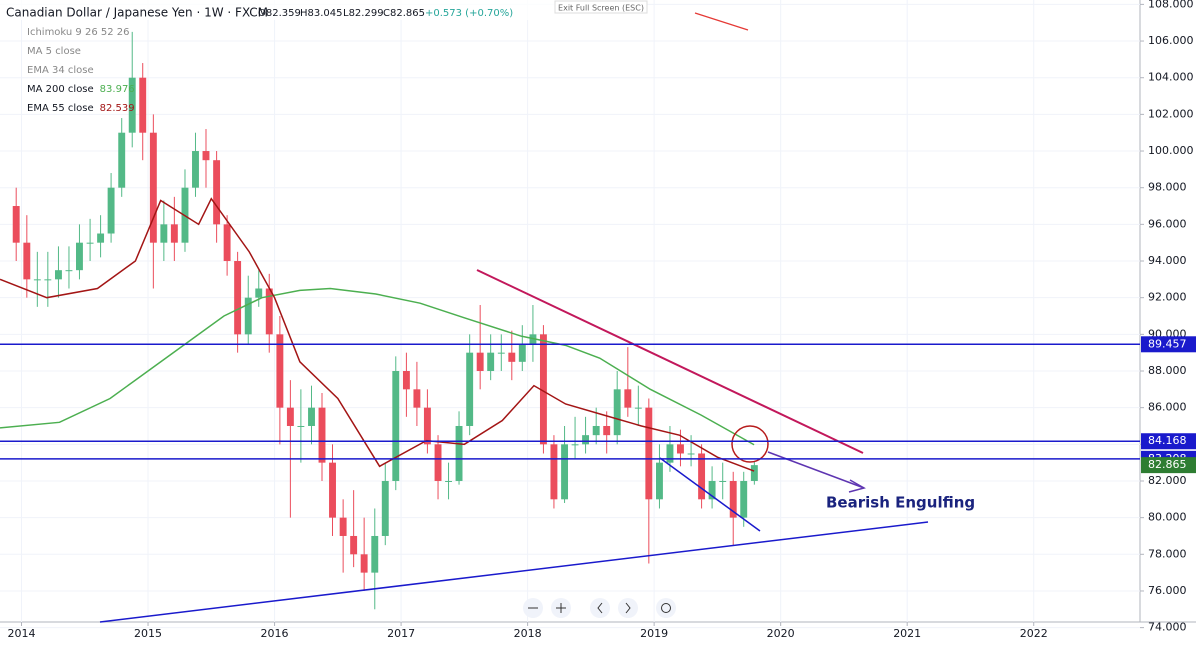 The height and width of the screenshot is (661, 1196). Describe the element at coordinates (1167, 480) in the screenshot. I see `y-tick-label: 82.000` at that location.